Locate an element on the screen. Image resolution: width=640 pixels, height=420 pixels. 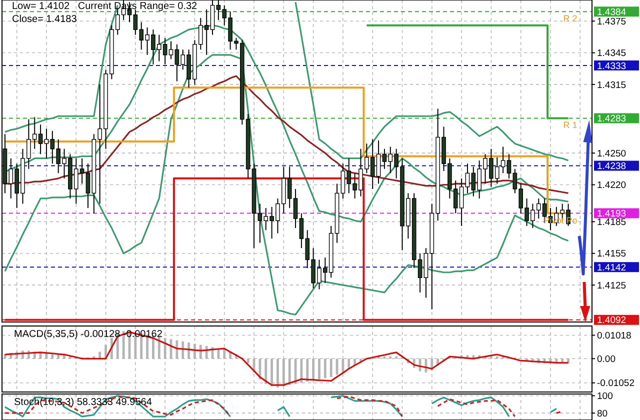
ref-line-label: 1.4238 is located at coordinates (611, 166).